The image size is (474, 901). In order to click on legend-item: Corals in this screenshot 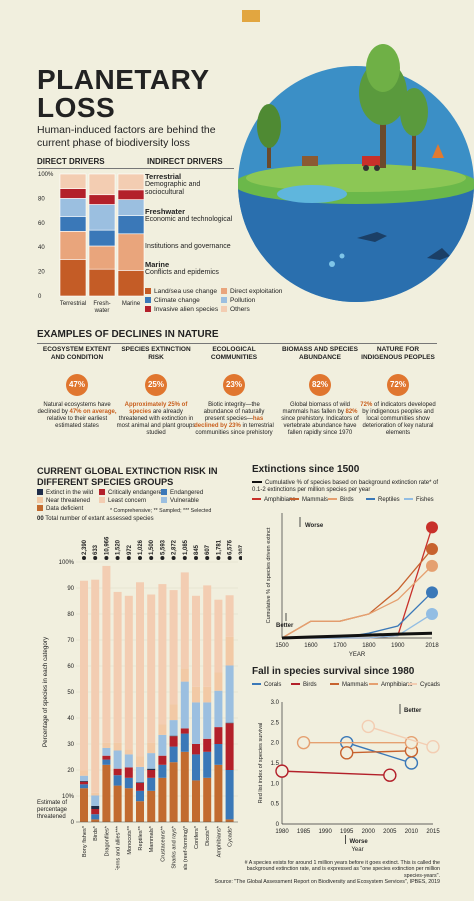, I will do `click(266, 685)`.